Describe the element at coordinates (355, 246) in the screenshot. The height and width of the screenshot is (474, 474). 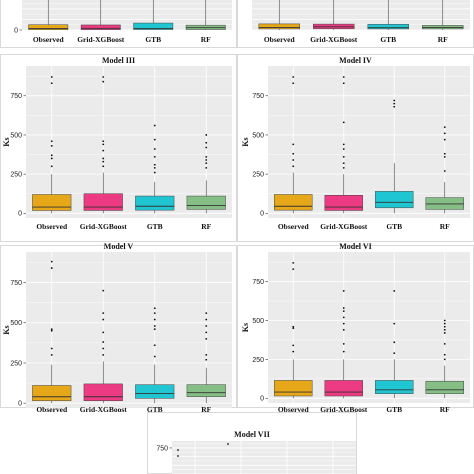
I see `panel-title: Model VI` at that location.